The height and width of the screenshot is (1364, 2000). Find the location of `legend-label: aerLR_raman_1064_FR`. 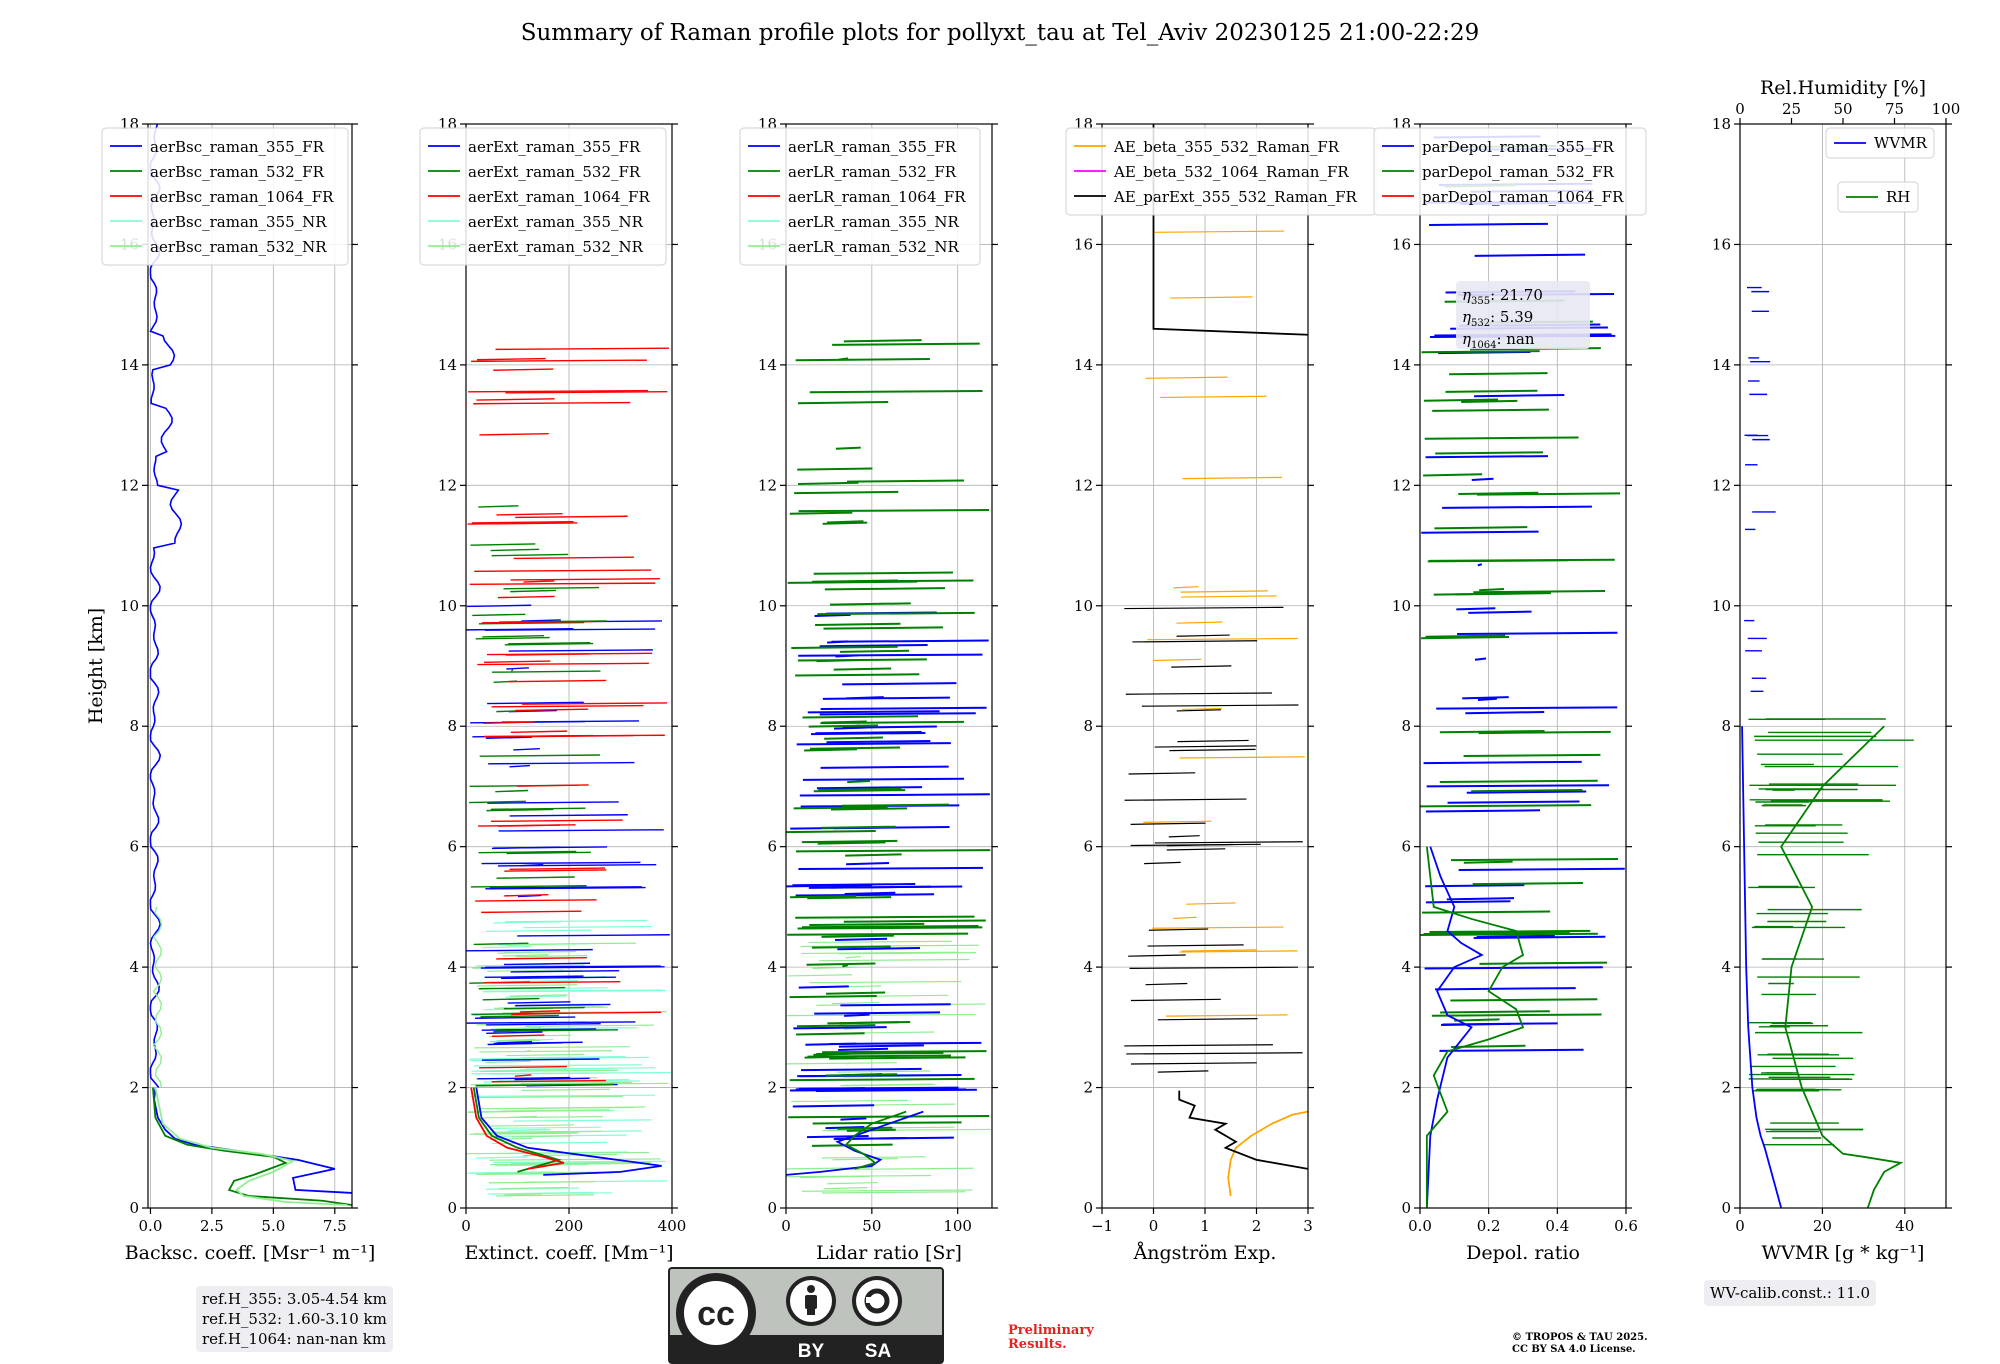

legend-label: aerLR_raman_1064_FR is located at coordinates (877, 197).